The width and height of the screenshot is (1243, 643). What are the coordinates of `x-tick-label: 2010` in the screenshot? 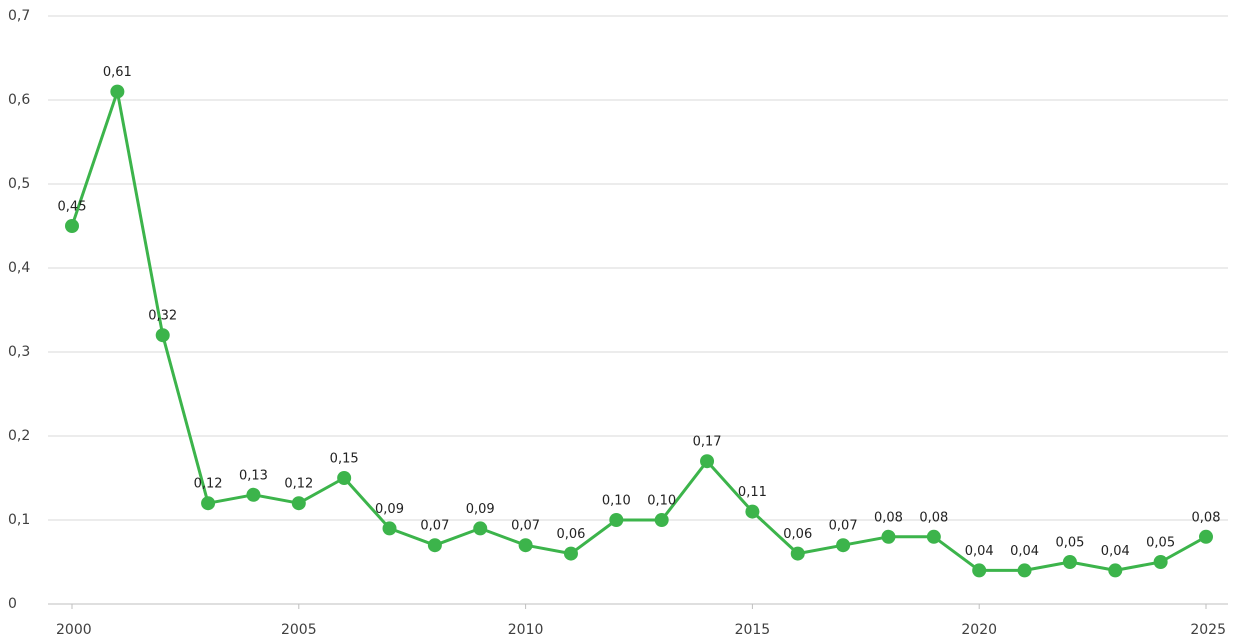 It's located at (526, 630).